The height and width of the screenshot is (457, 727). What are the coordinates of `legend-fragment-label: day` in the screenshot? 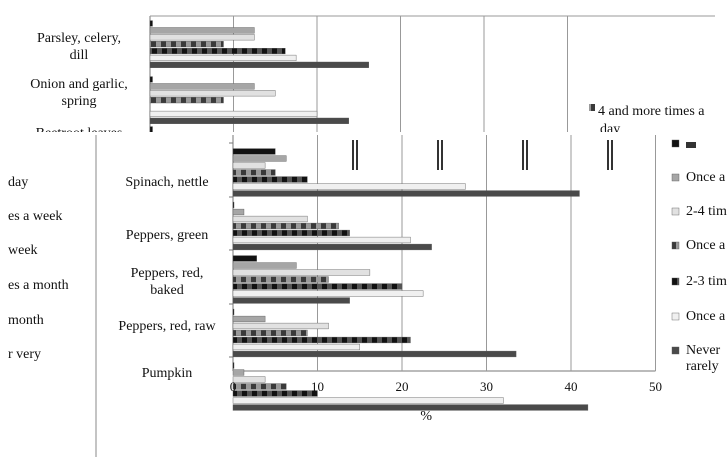 It's located at (18, 182).